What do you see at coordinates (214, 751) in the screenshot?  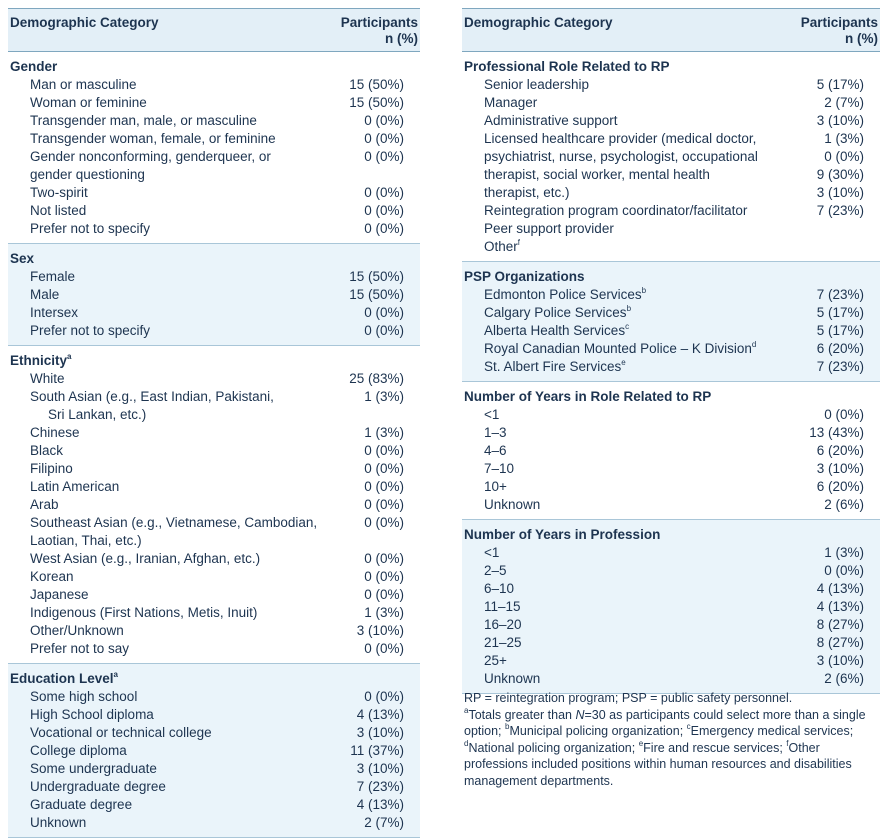 I see `table-row: College diploma 11 (37%)` at bounding box center [214, 751].